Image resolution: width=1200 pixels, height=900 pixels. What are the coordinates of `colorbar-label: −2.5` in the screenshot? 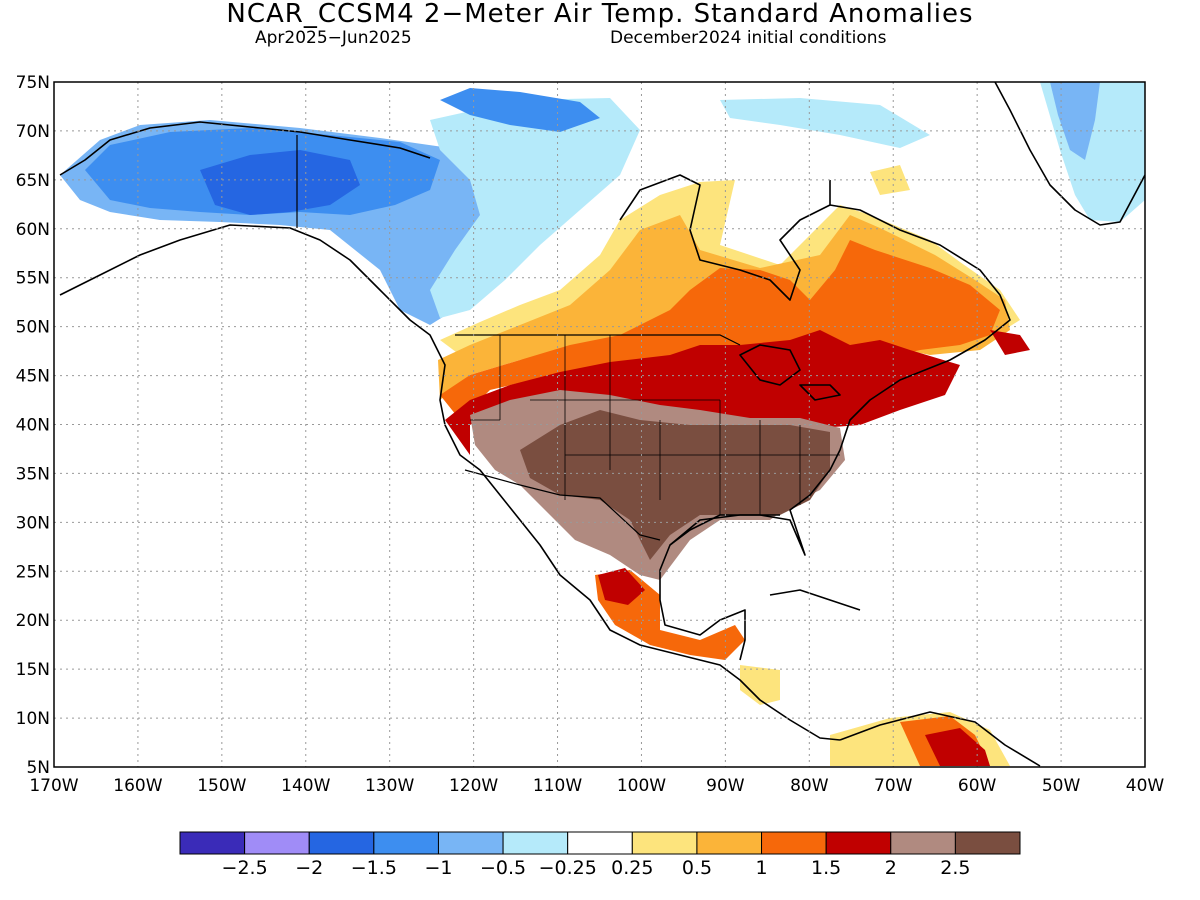 It's located at (245, 868).